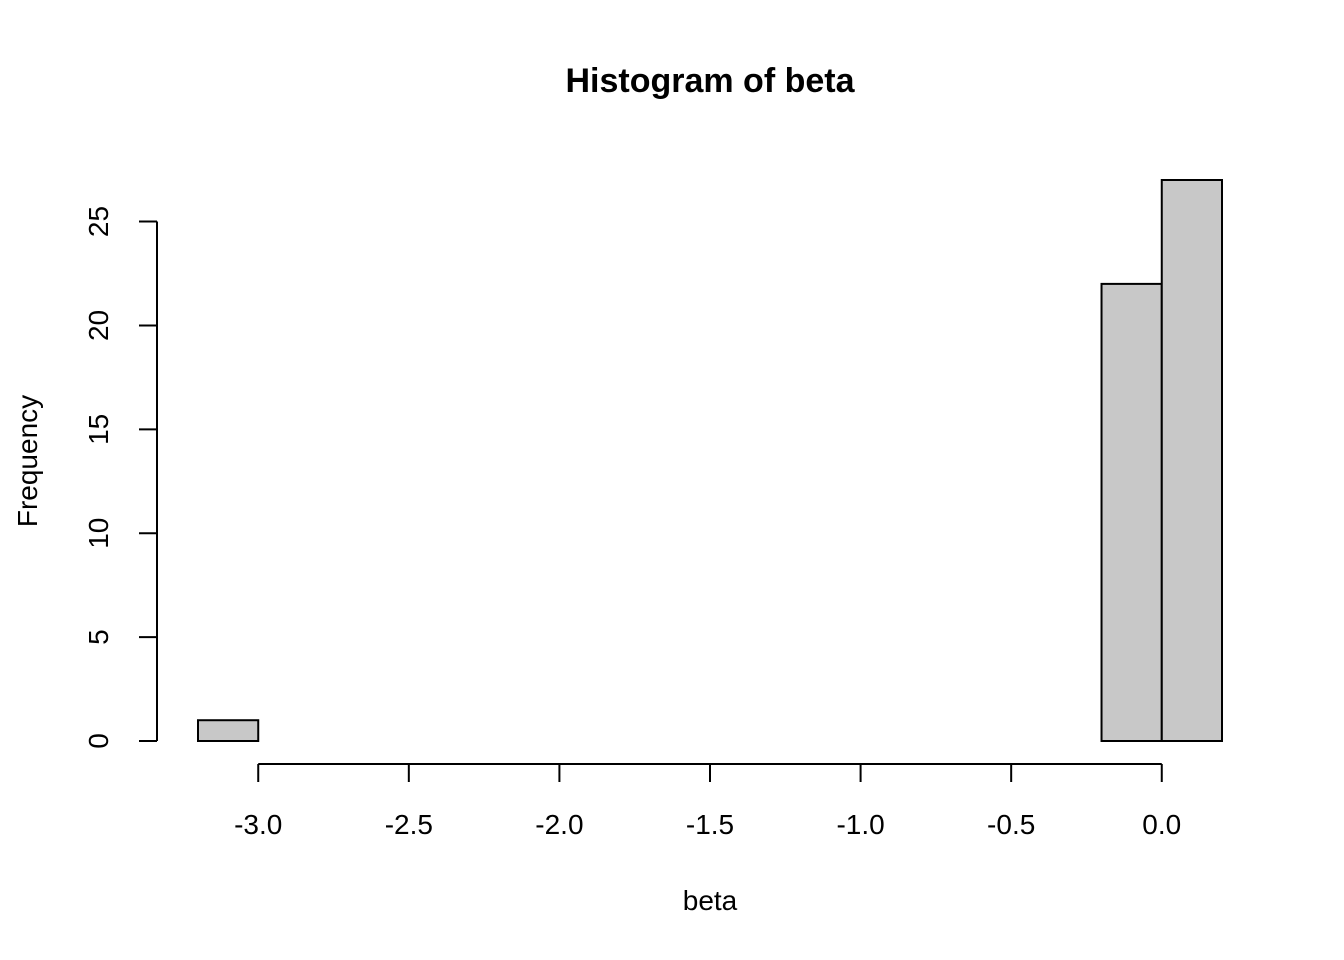  Describe the element at coordinates (1011, 824) in the screenshot. I see `x-tick-label: -0.5` at that location.